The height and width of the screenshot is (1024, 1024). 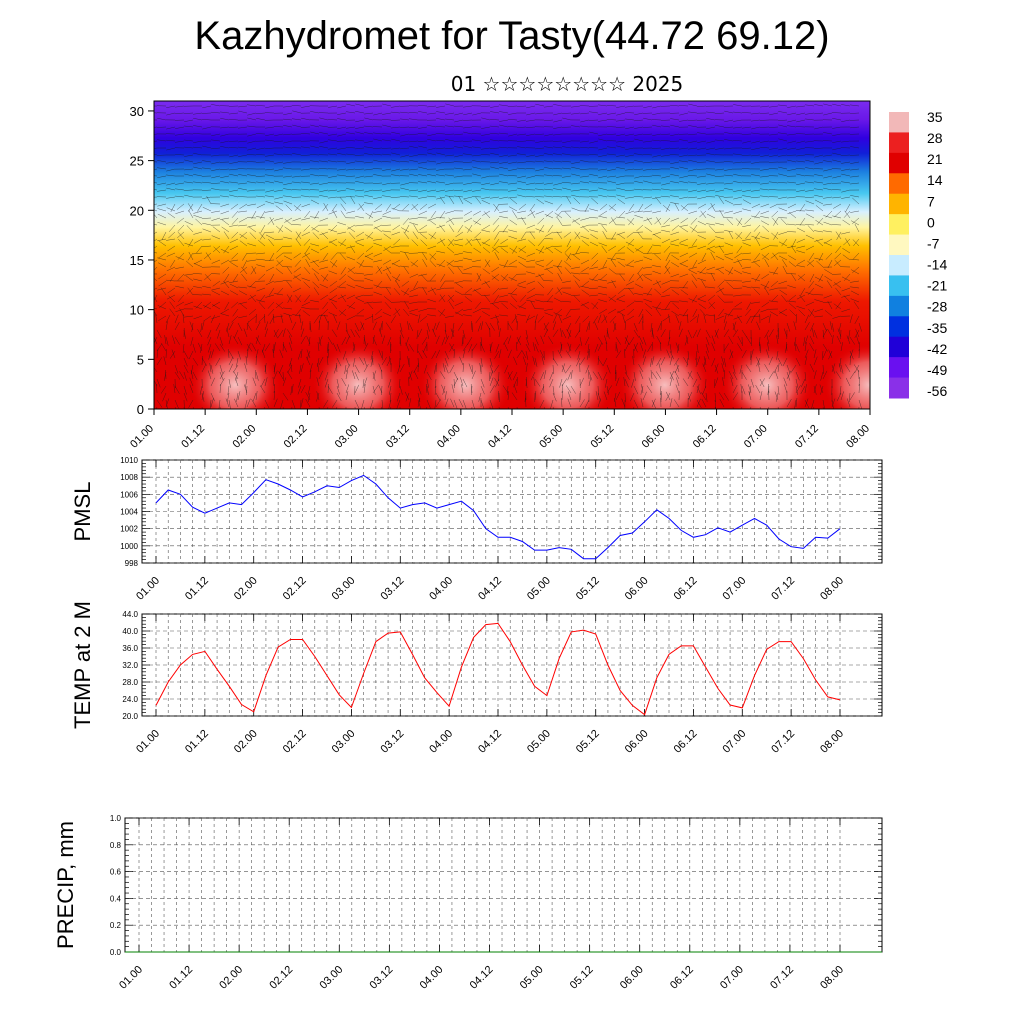 What do you see at coordinates (347, 437) in the screenshot?
I see `x-tick-label: 03.00` at bounding box center [347, 437].